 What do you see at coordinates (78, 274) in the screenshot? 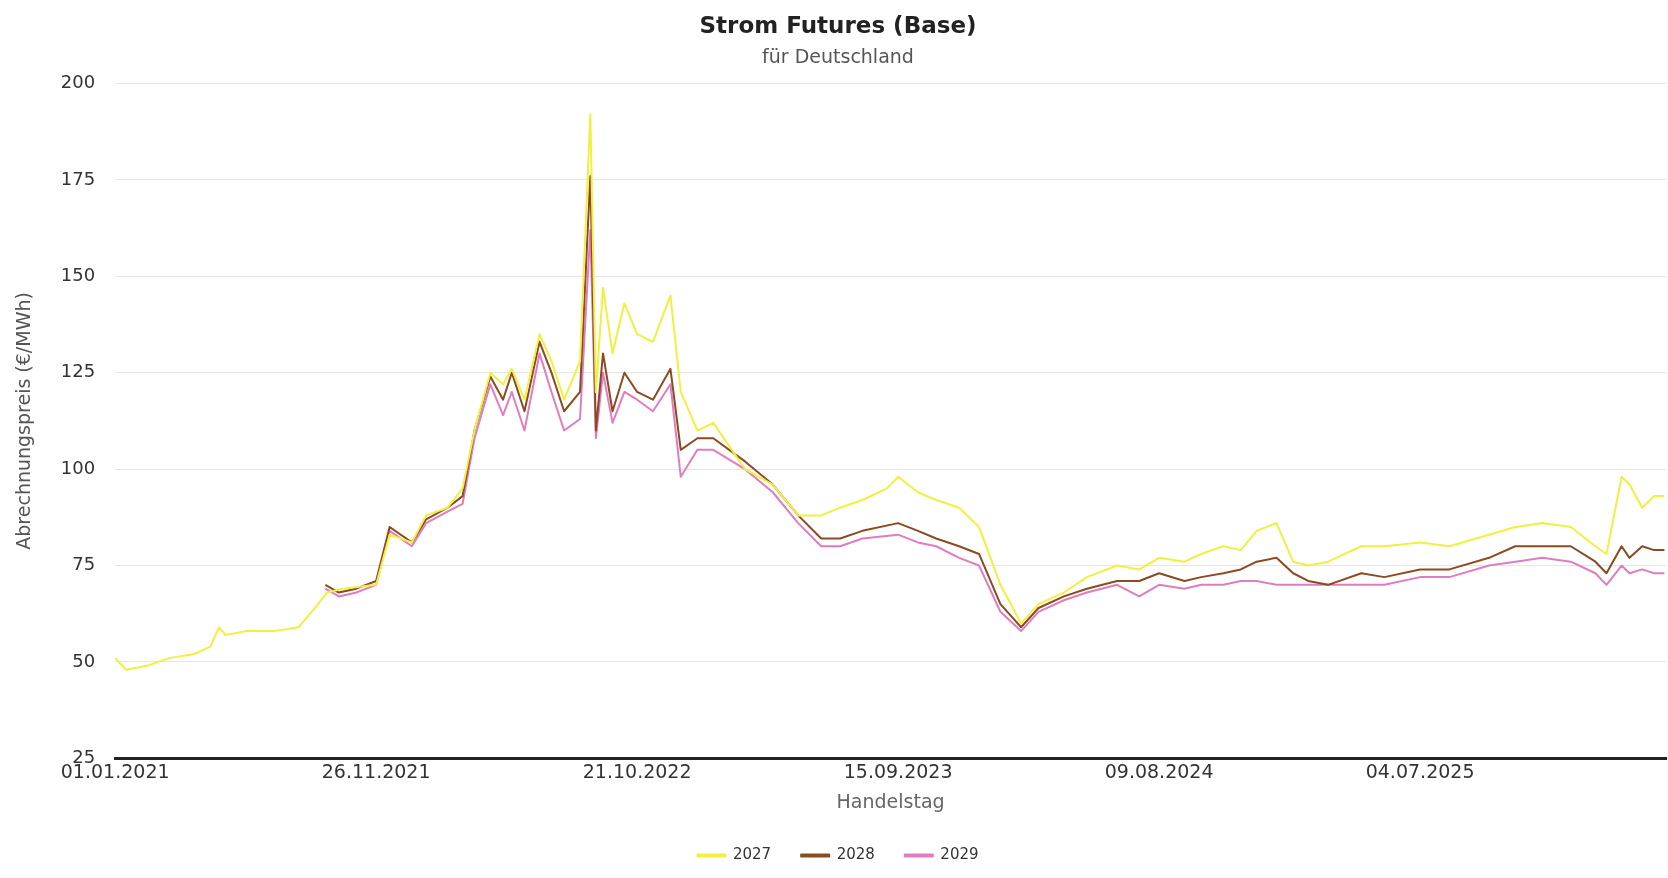
I see `y-tick-label: 150` at bounding box center [78, 274].